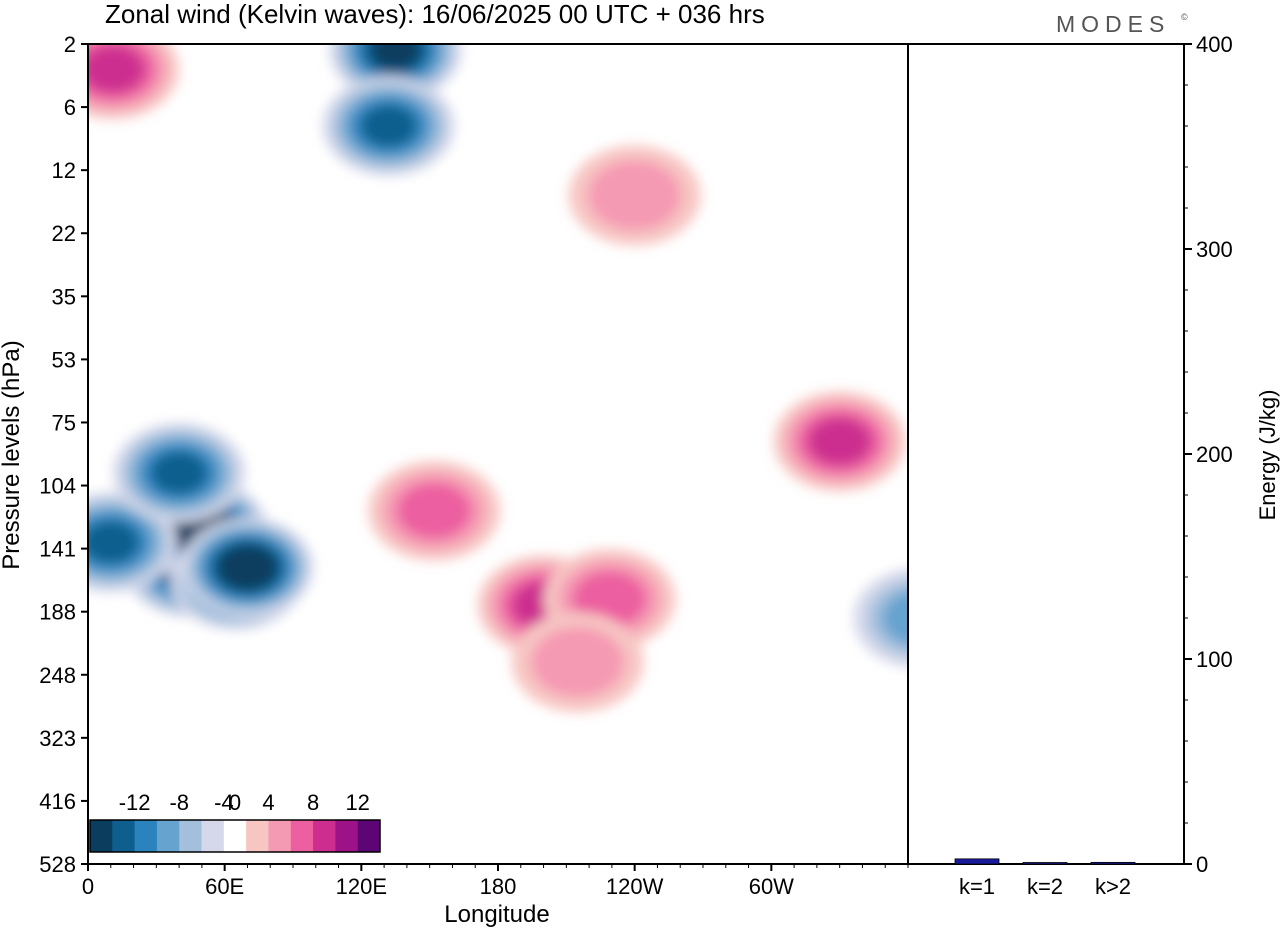  What do you see at coordinates (1113, 24) in the screenshot?
I see `modes-logo-text: MODES` at bounding box center [1113, 24].